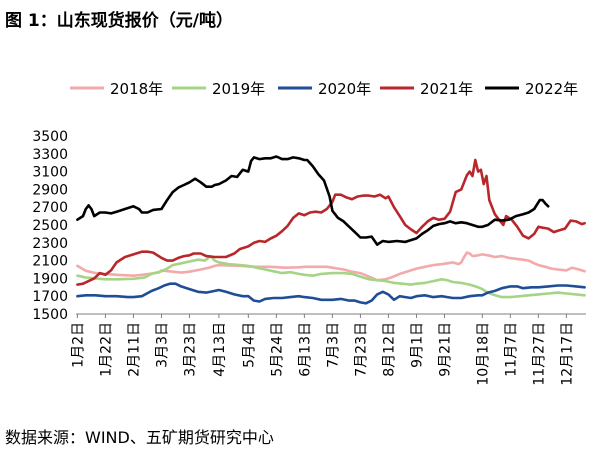 This screenshot has height=456, width=602. Describe the element at coordinates (483, 354) in the screenshot. I see `x-tick-label: 10月18日` at that location.